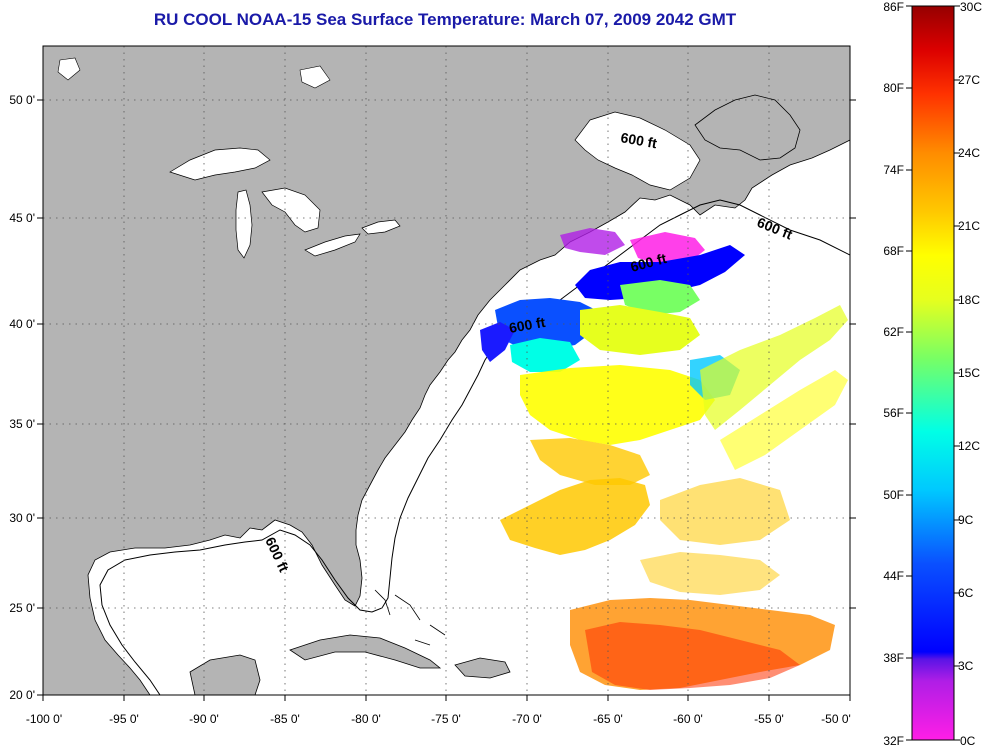 The width and height of the screenshot is (984, 754). What do you see at coordinates (969, 226) in the screenshot?
I see `celsius-label: 21C` at bounding box center [969, 226].